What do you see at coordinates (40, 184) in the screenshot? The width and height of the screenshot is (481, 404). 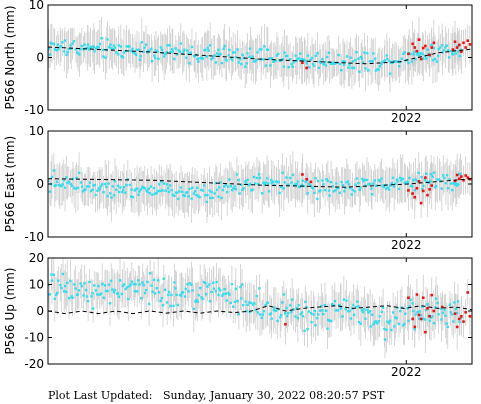 I see `y-tick-label: 0` at bounding box center [40, 184].